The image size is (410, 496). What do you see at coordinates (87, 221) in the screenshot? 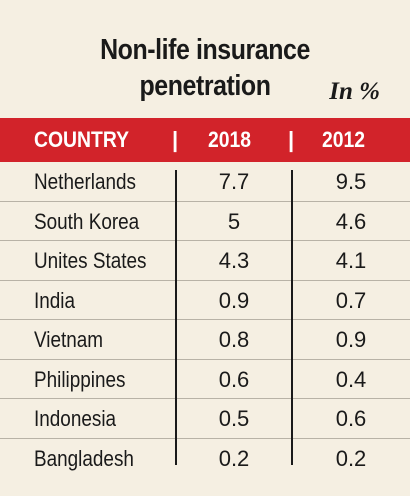
I see `country-cell: South Korea` at bounding box center [87, 221].